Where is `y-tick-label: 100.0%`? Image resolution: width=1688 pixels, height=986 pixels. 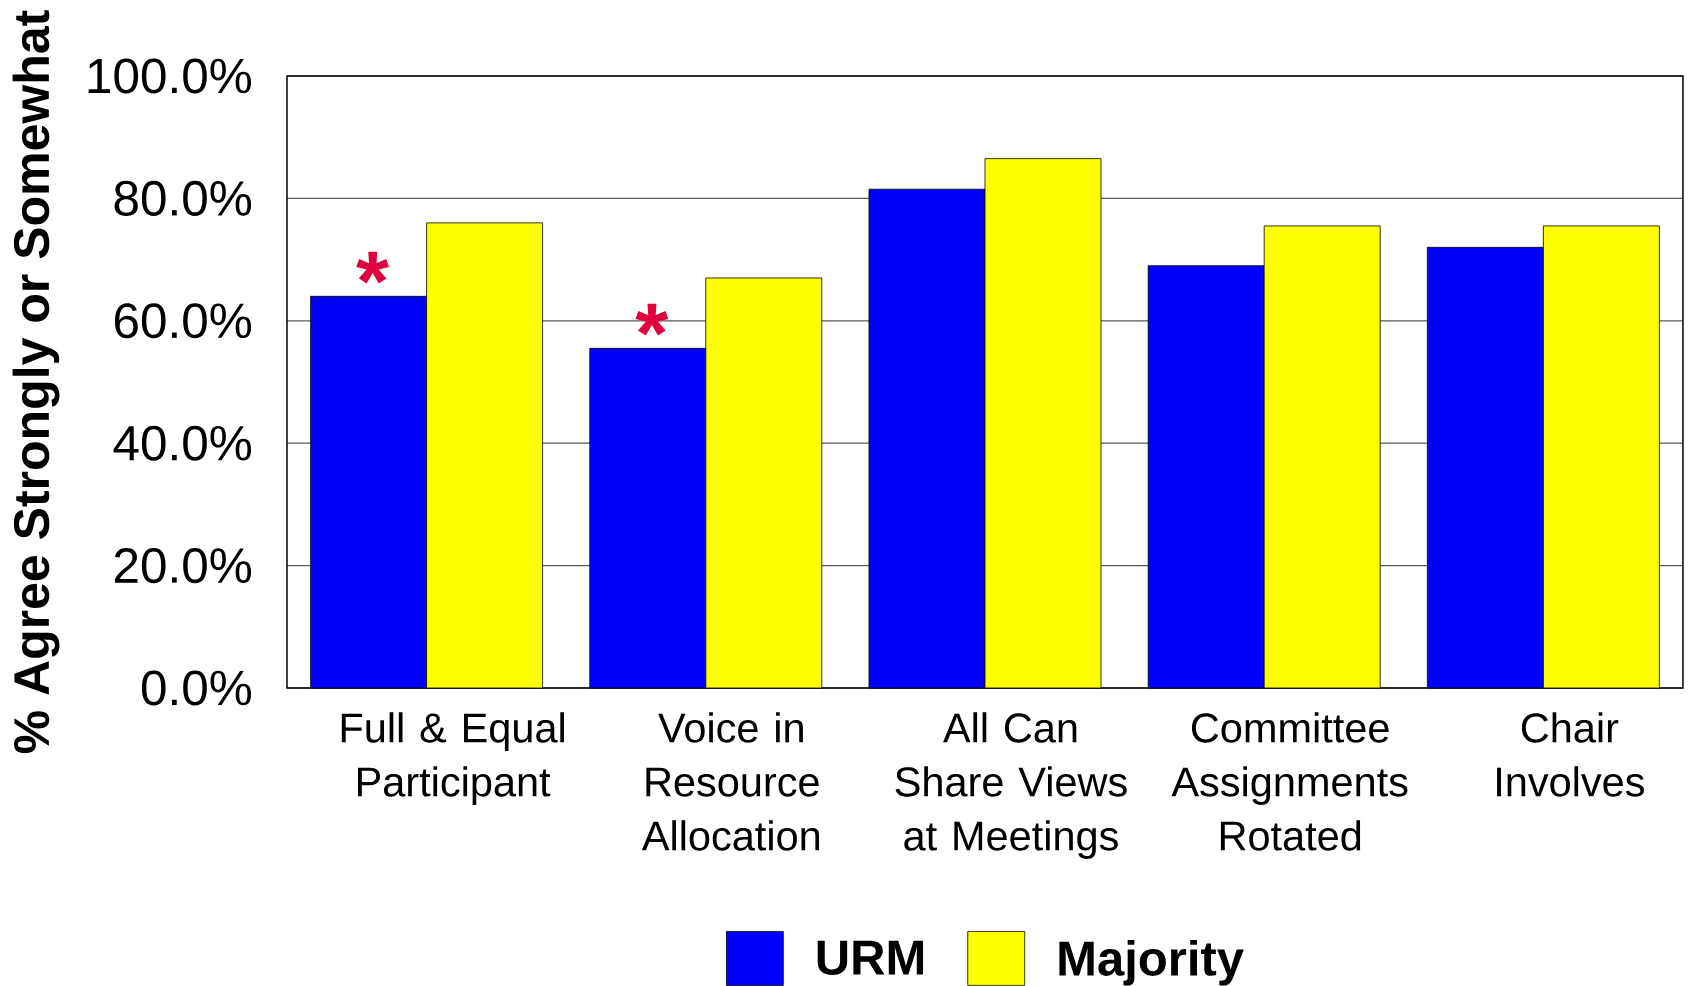
y-tick-label: 100.0% is located at coordinates (170, 76).